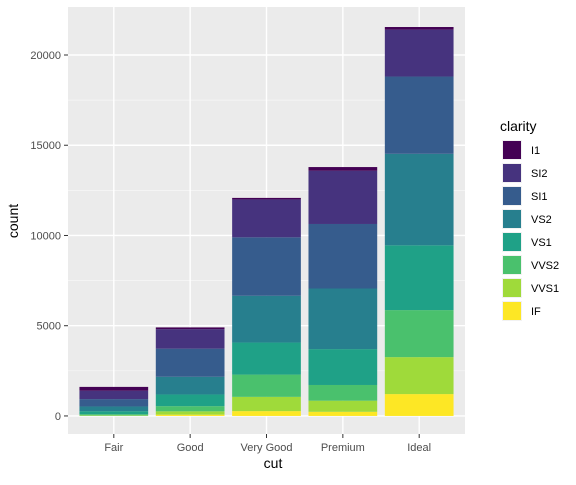  I want to click on legend-title: clarity, so click(518, 126).